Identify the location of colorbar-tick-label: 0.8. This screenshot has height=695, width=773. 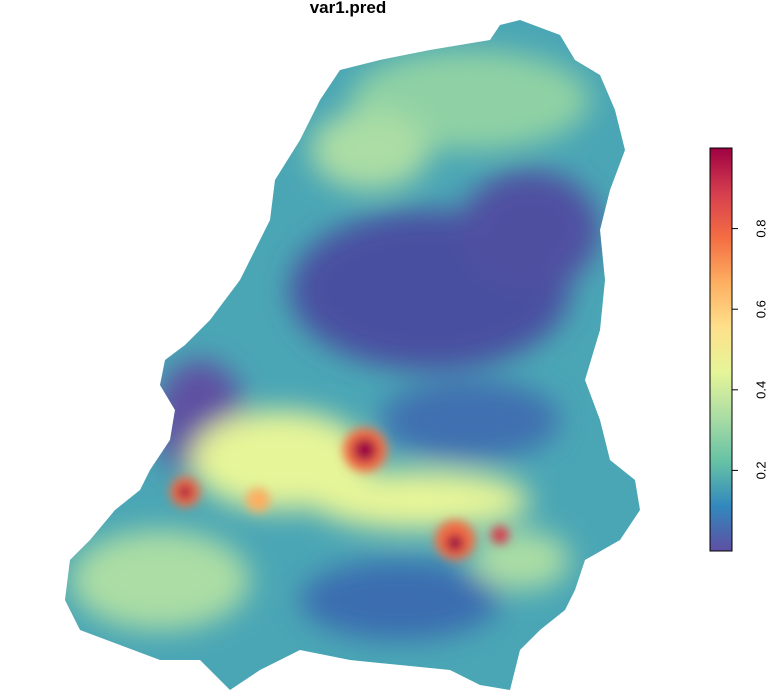
(760, 229).